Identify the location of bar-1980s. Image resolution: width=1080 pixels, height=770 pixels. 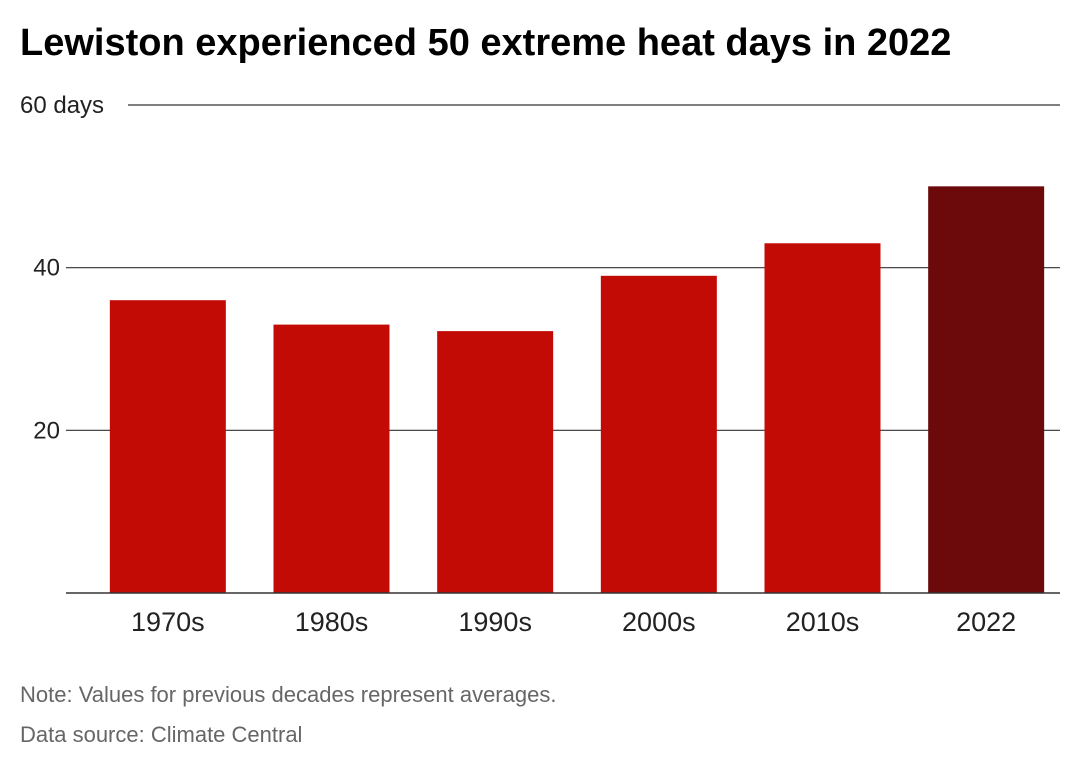
(331, 458).